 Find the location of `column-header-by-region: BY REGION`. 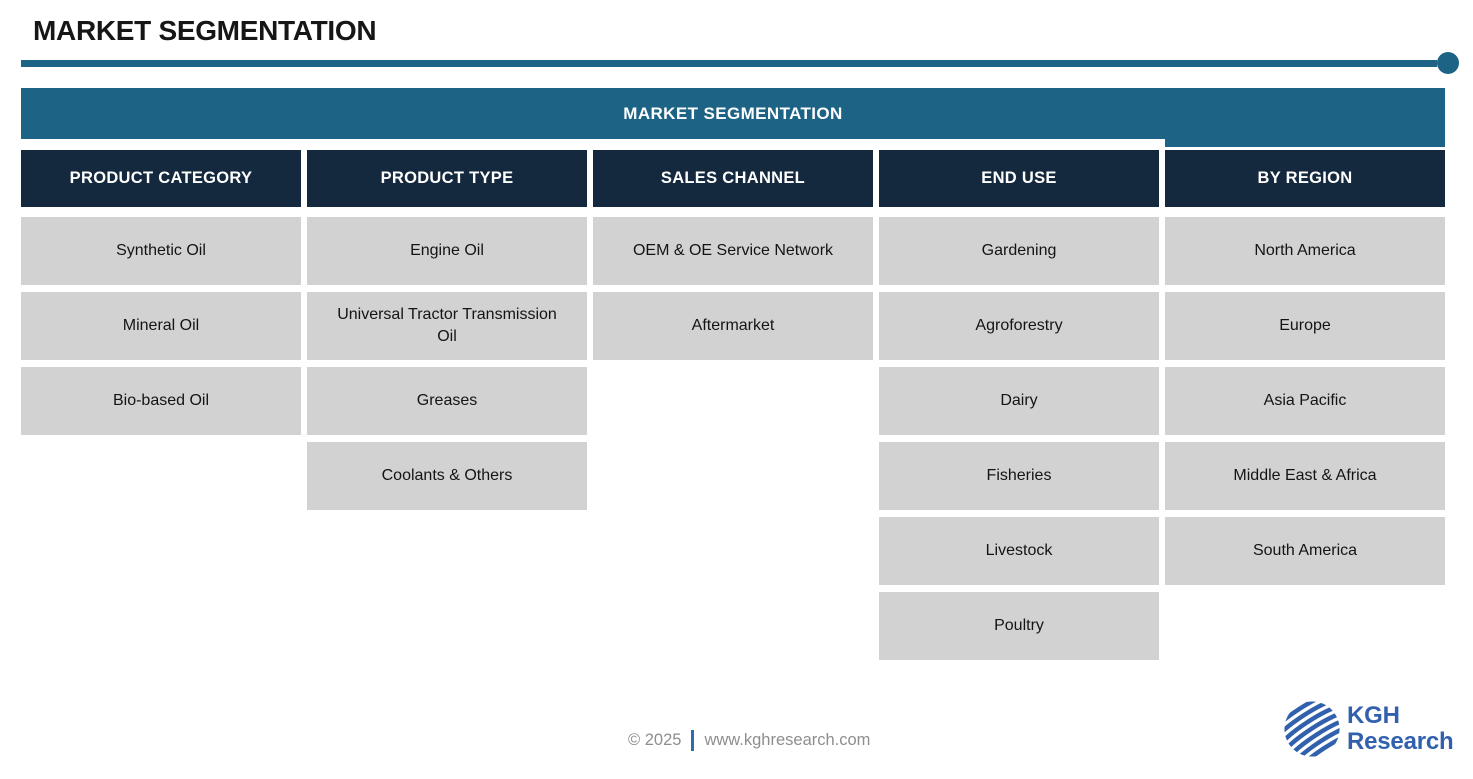

column-header-by-region: BY REGION is located at coordinates (1305, 178).